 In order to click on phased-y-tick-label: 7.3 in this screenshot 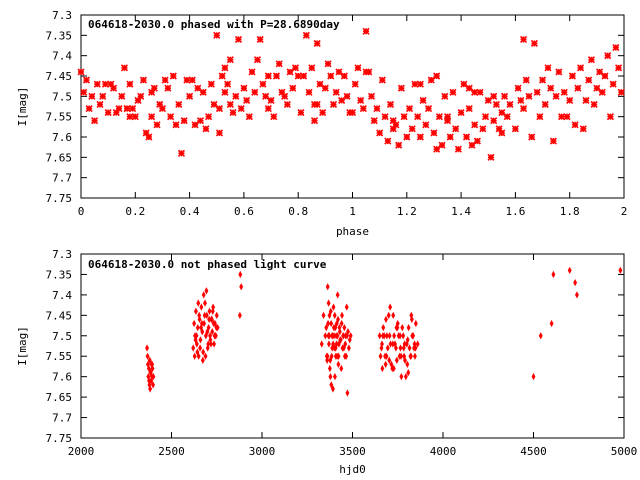, I will do `click(62, 15)`.